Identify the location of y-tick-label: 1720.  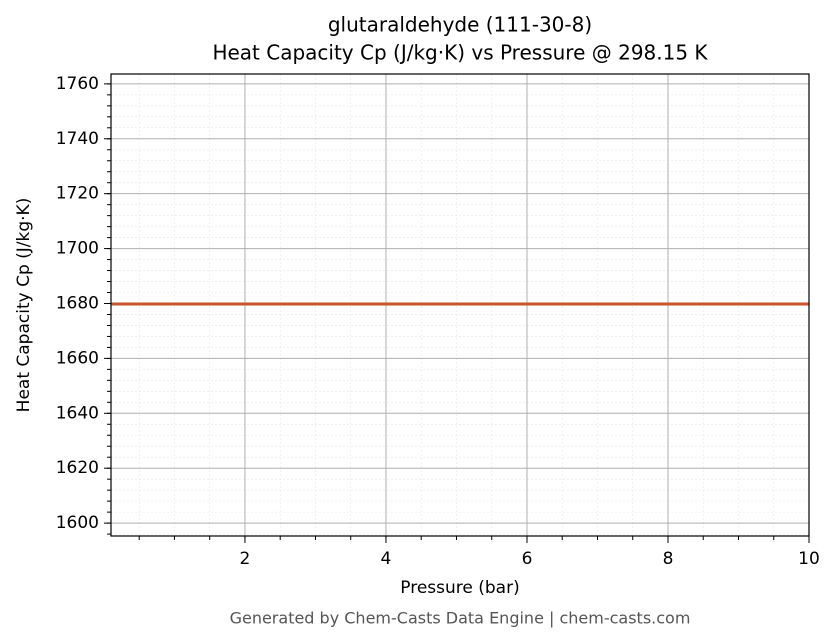
(77, 194).